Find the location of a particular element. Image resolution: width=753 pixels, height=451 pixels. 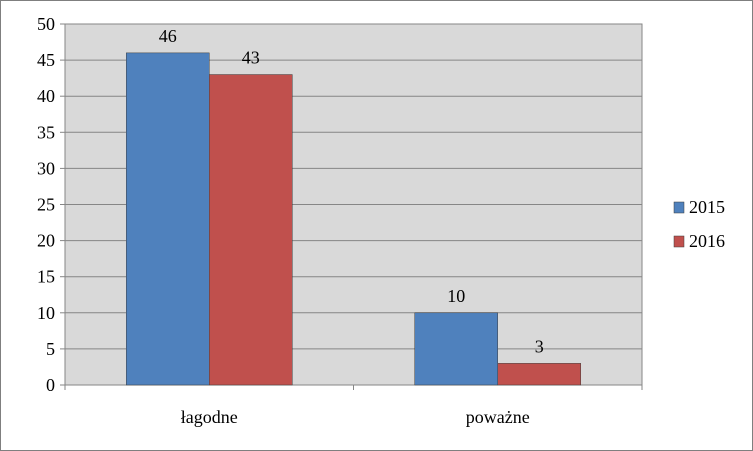

legend: 2015 2016 is located at coordinates (699, 224).